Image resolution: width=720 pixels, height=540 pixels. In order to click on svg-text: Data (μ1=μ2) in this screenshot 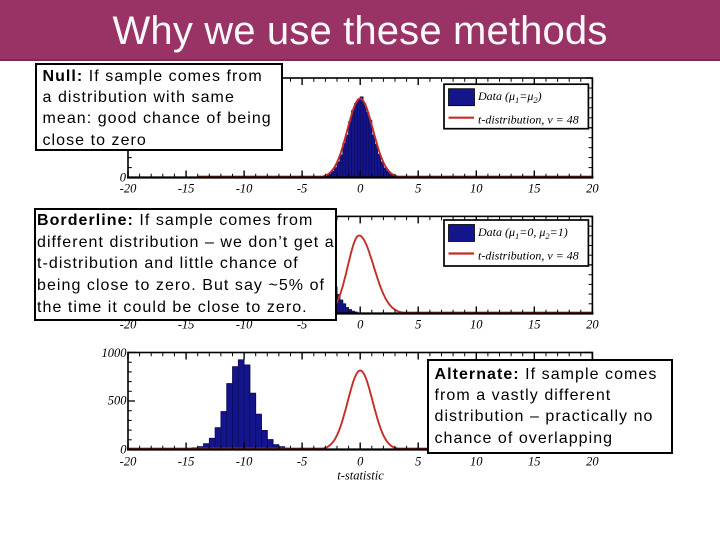, I will do `click(509, 97)`.